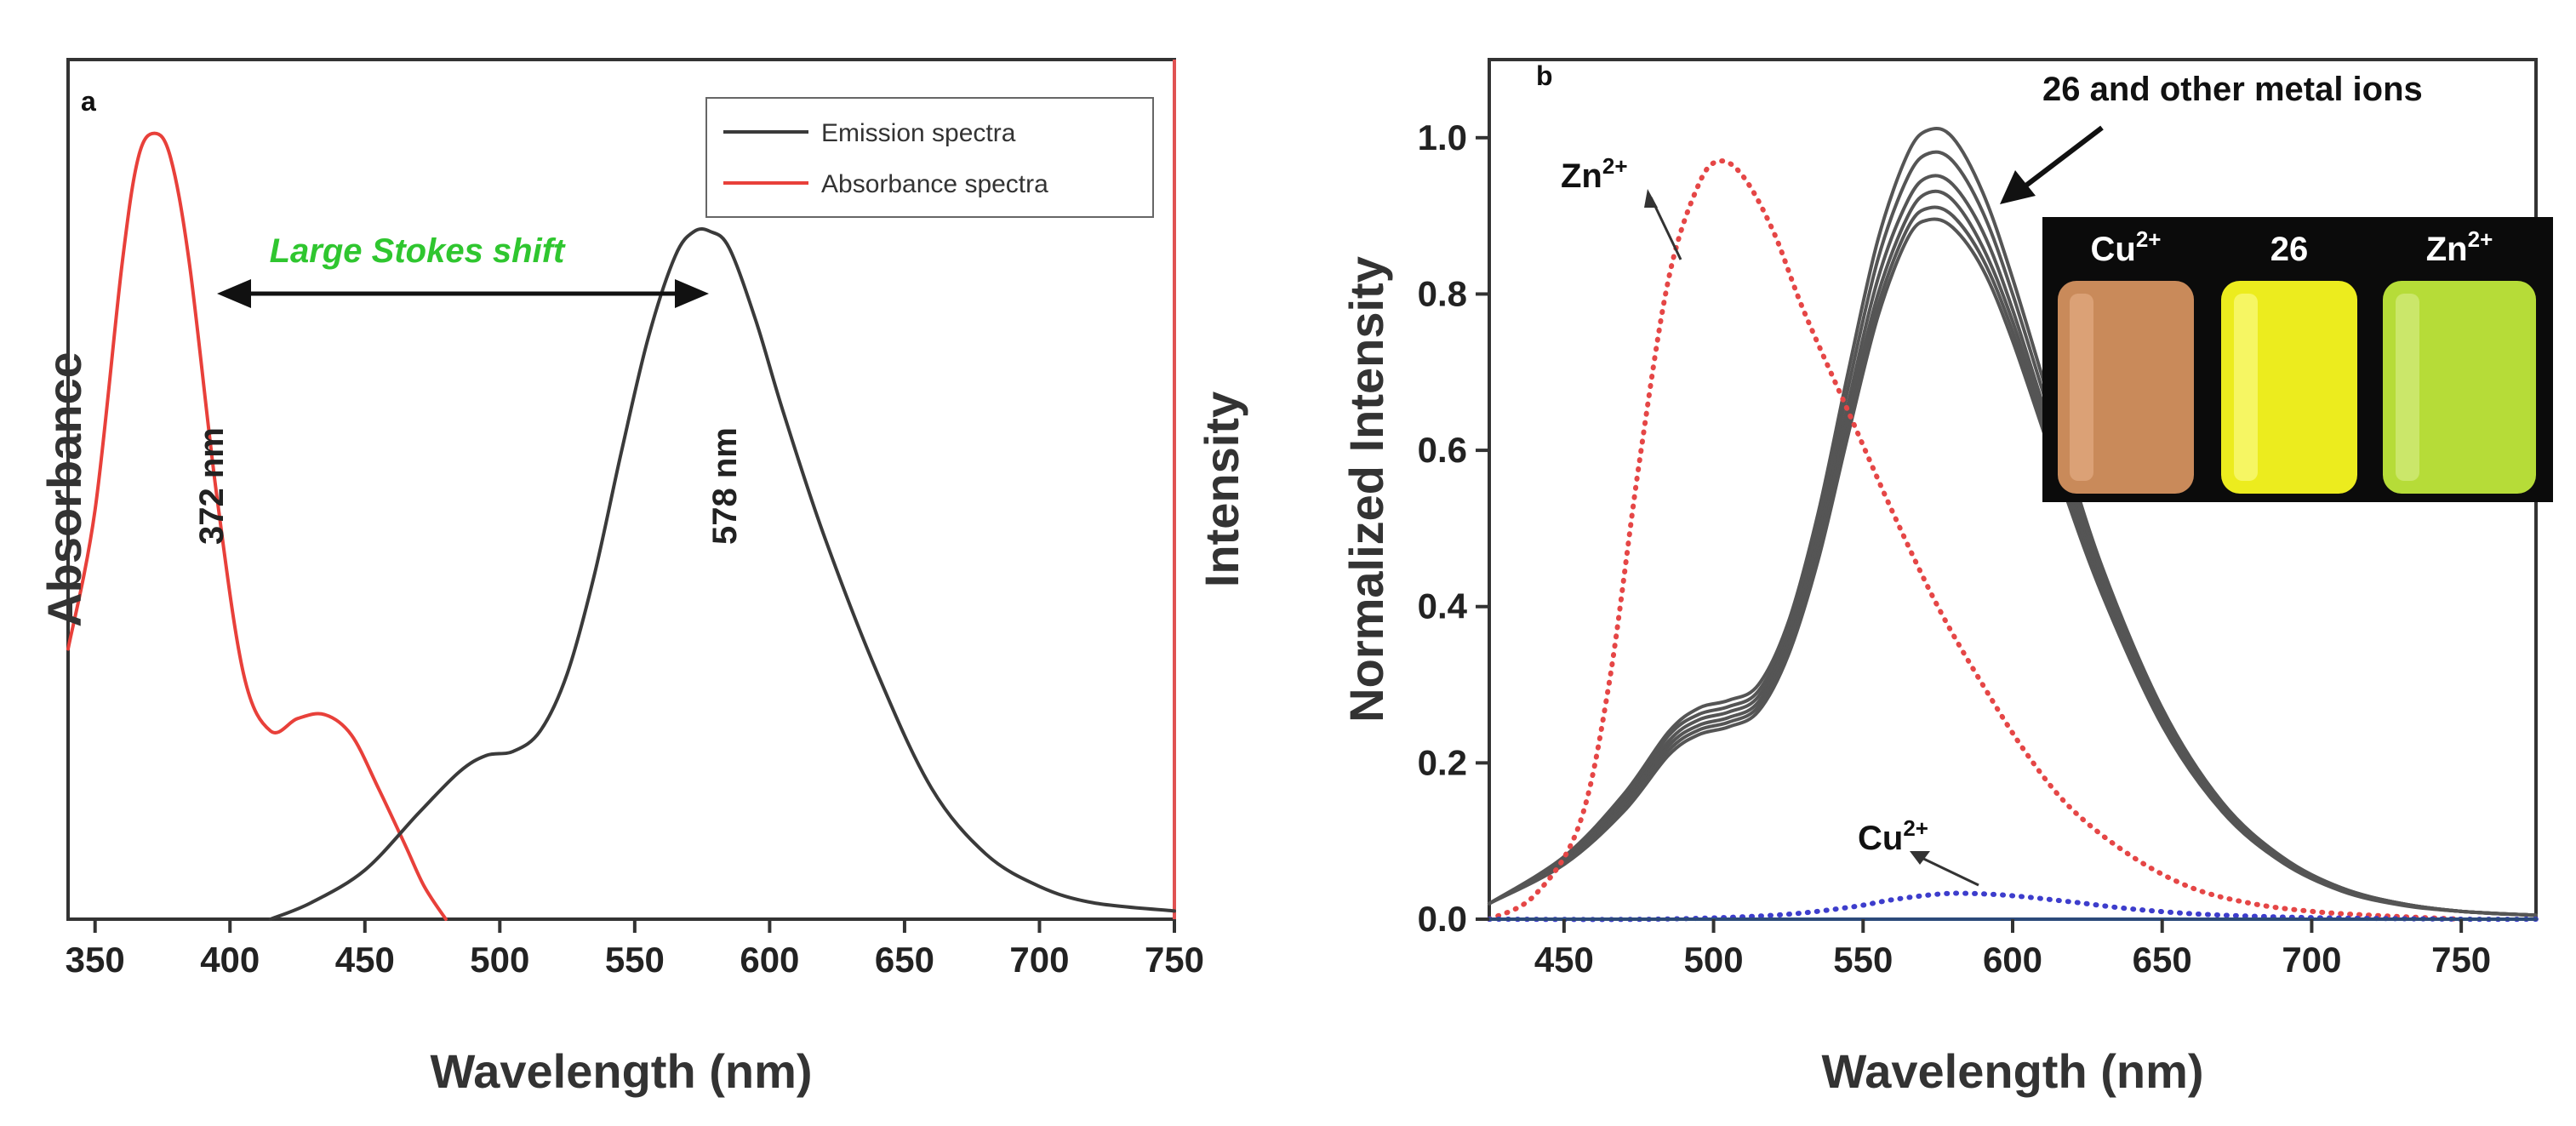 Image resolution: width=2576 pixels, height=1126 pixels. Describe the element at coordinates (621, 1071) in the screenshot. I see `panel-a-x-title: Wavelength (nm)` at that location.